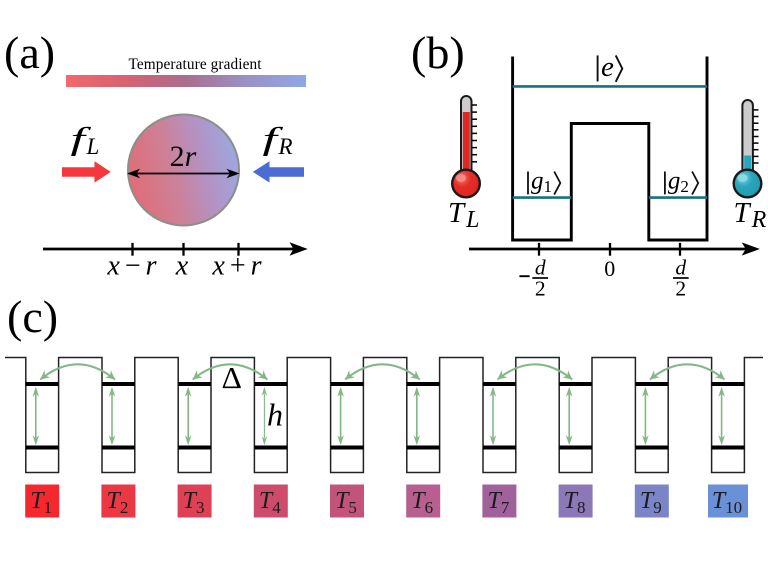  Describe the element at coordinates (607, 67) in the screenshot. I see `svg-text: e` at that location.